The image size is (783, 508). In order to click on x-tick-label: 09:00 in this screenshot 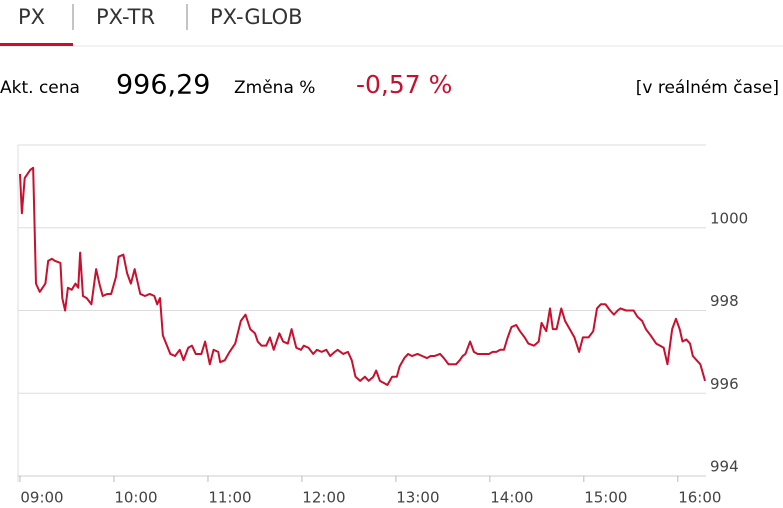, I will do `click(41, 498)`.